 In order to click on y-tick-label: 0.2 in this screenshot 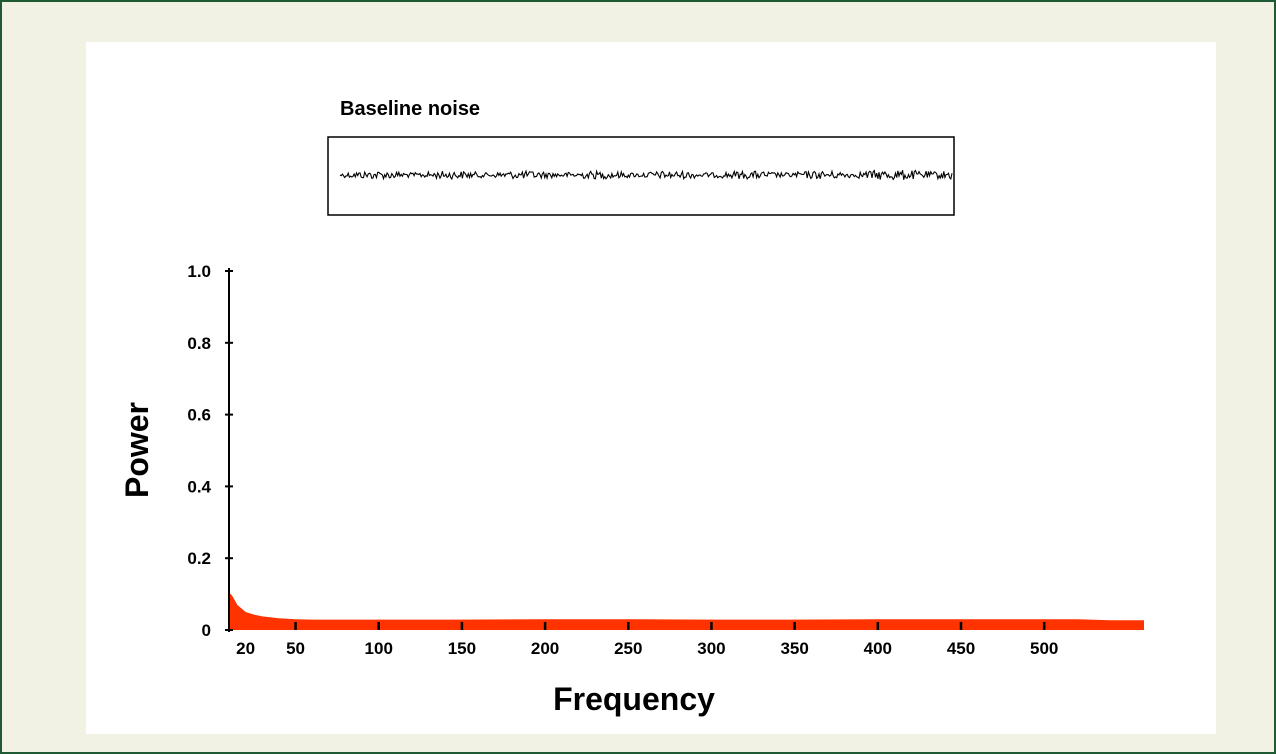, I will do `click(199, 558)`.